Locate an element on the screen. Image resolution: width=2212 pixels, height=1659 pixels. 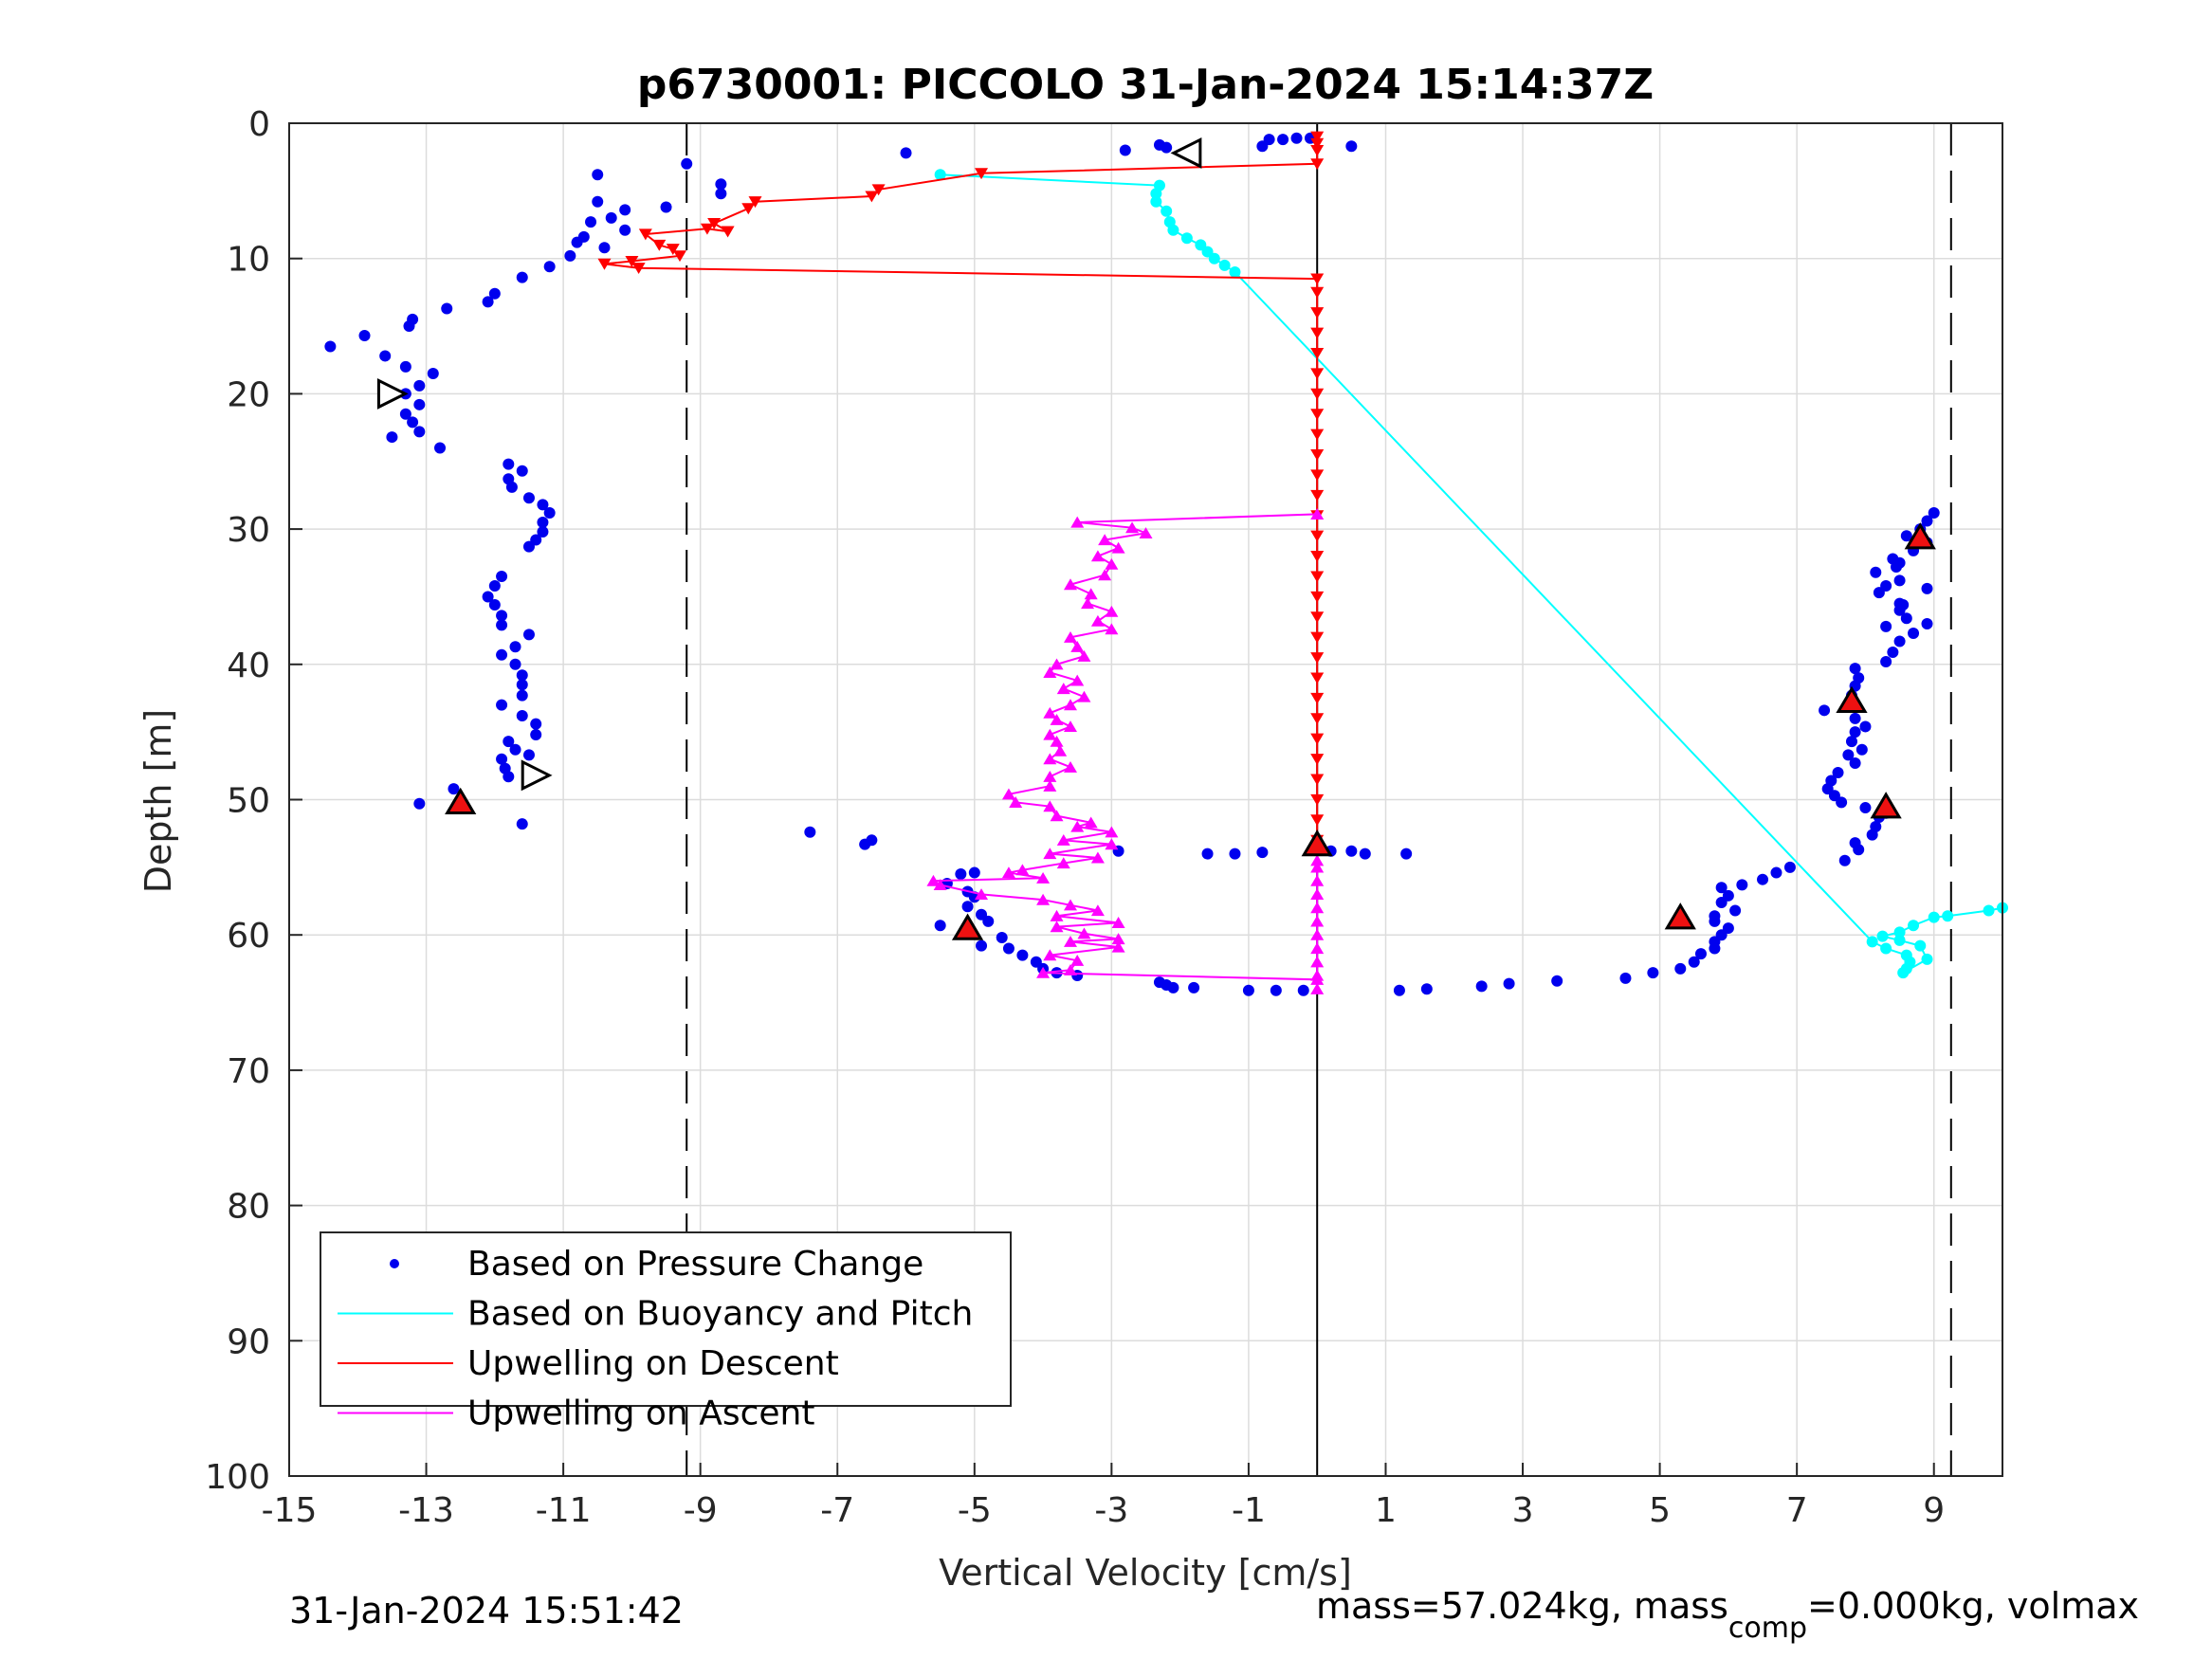
y-tick-label-10: 100 is located at coordinates (237, 1477).